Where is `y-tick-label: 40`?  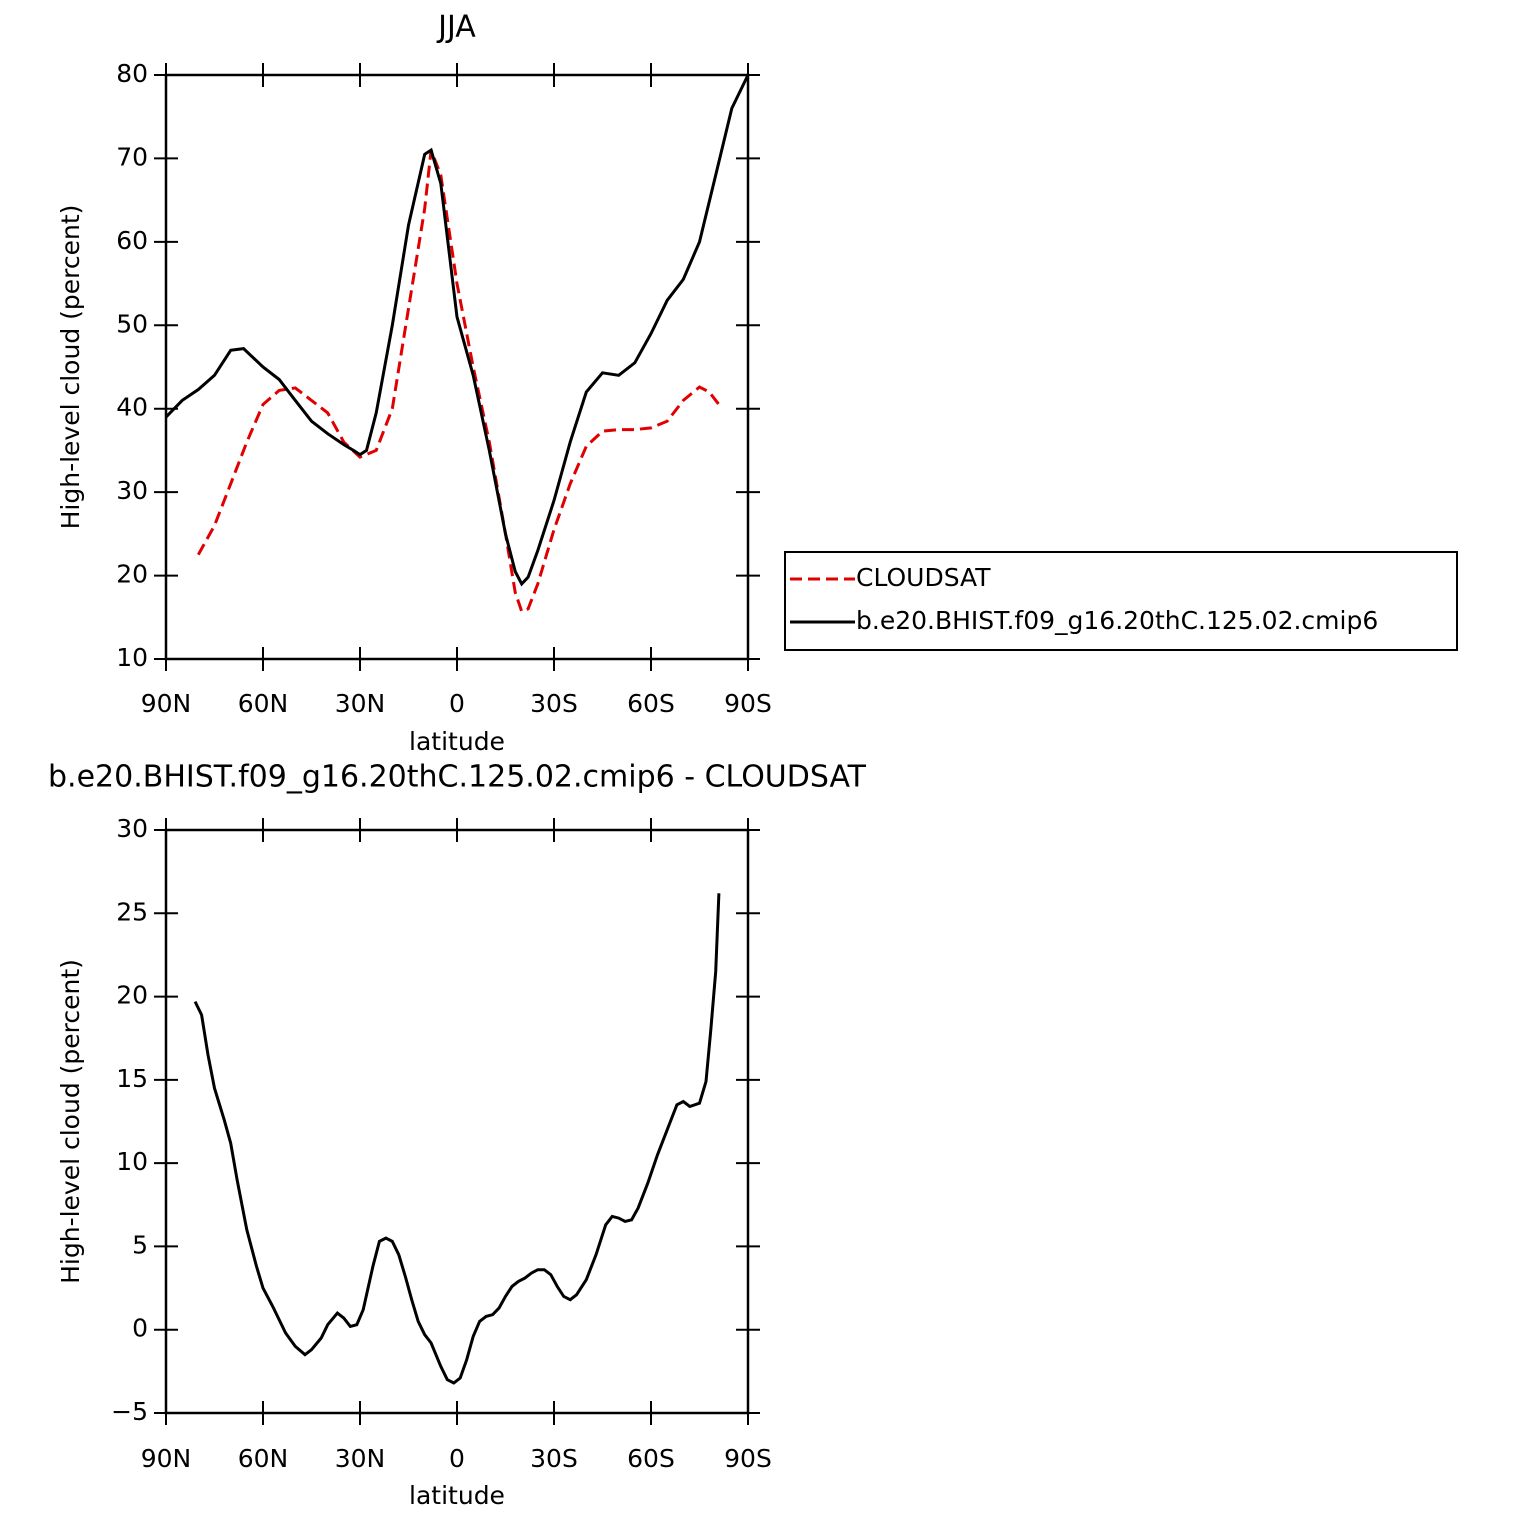 y-tick-label: 40 is located at coordinates (132, 407).